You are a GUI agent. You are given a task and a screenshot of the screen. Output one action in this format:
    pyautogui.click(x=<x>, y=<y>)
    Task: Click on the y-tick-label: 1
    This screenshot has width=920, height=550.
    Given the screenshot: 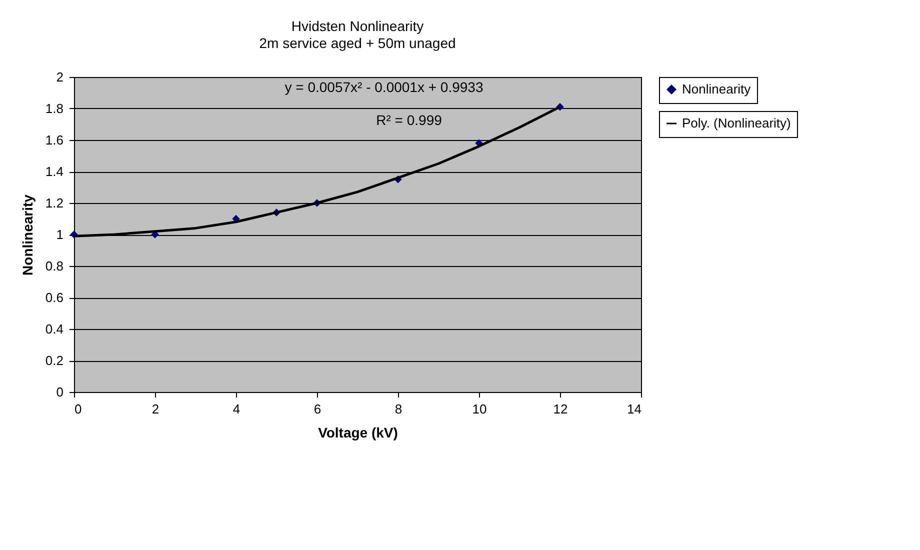 What is the action you would take?
    pyautogui.click(x=60, y=234)
    